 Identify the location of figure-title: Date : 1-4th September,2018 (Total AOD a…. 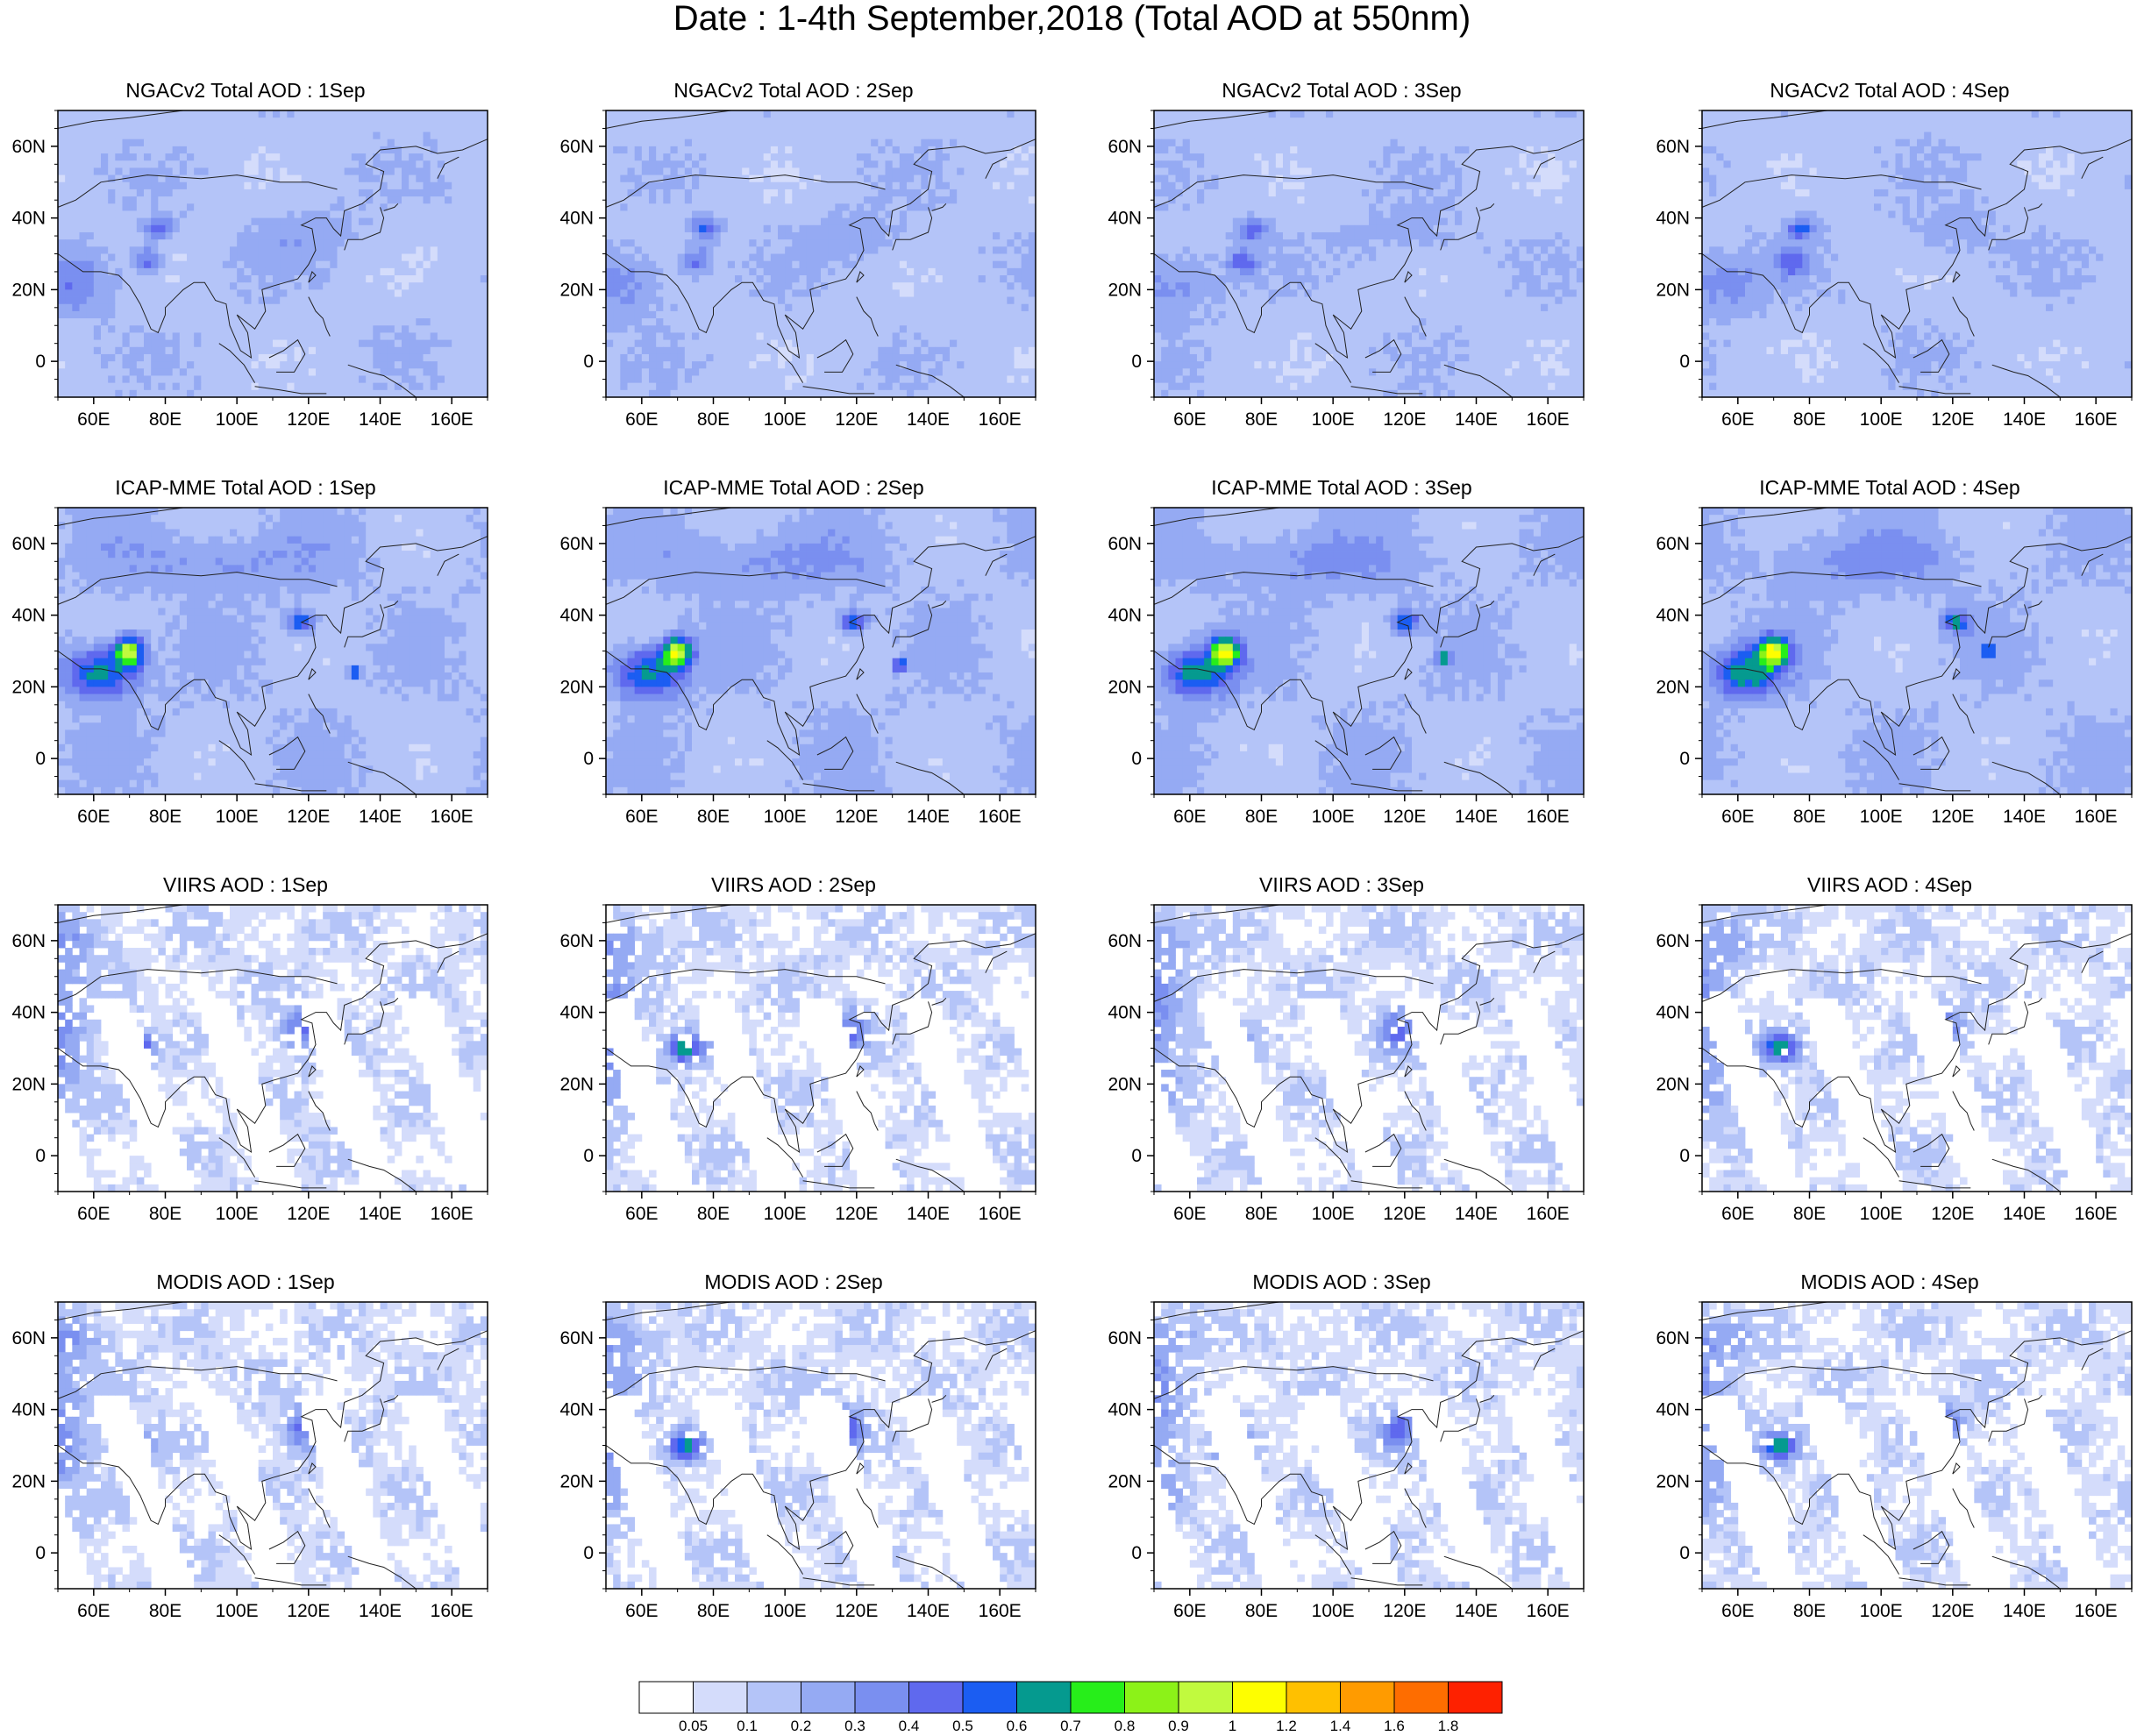
(1072, 18).